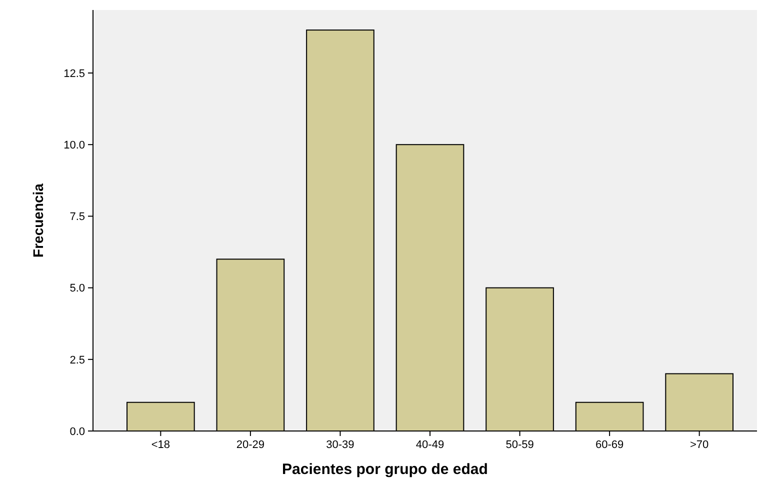  What do you see at coordinates (77, 432) in the screenshot?
I see `y-tick-label: 0.0` at bounding box center [77, 432].